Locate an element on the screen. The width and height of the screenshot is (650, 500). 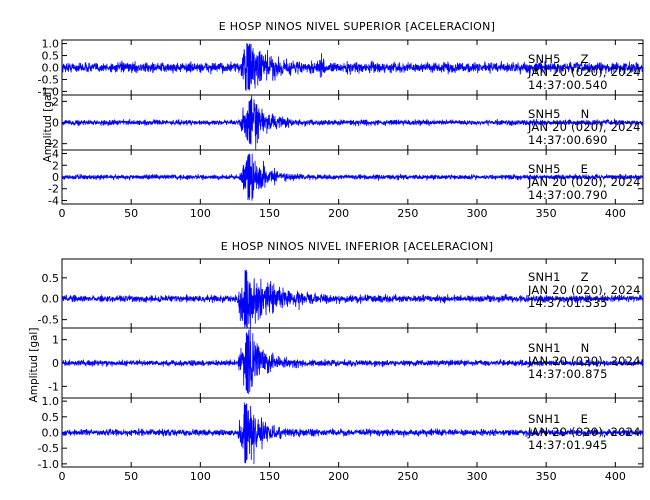
record-time: 14:37:00.540 is located at coordinates (568, 85).